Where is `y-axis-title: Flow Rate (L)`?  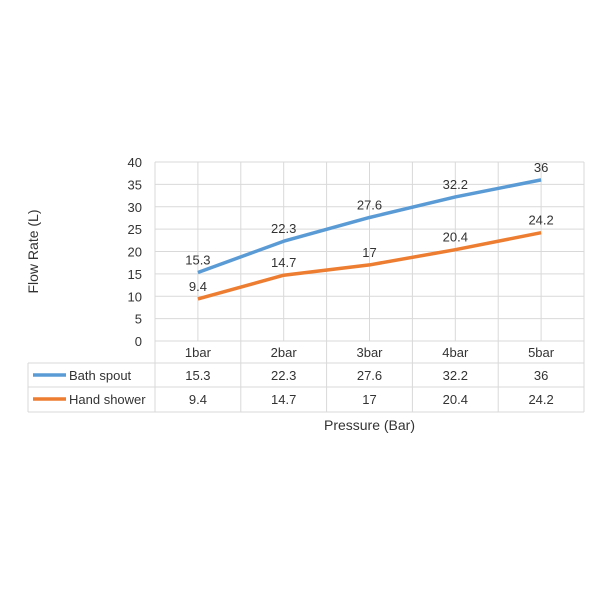 y-axis-title: Flow Rate (L) is located at coordinates (33, 251).